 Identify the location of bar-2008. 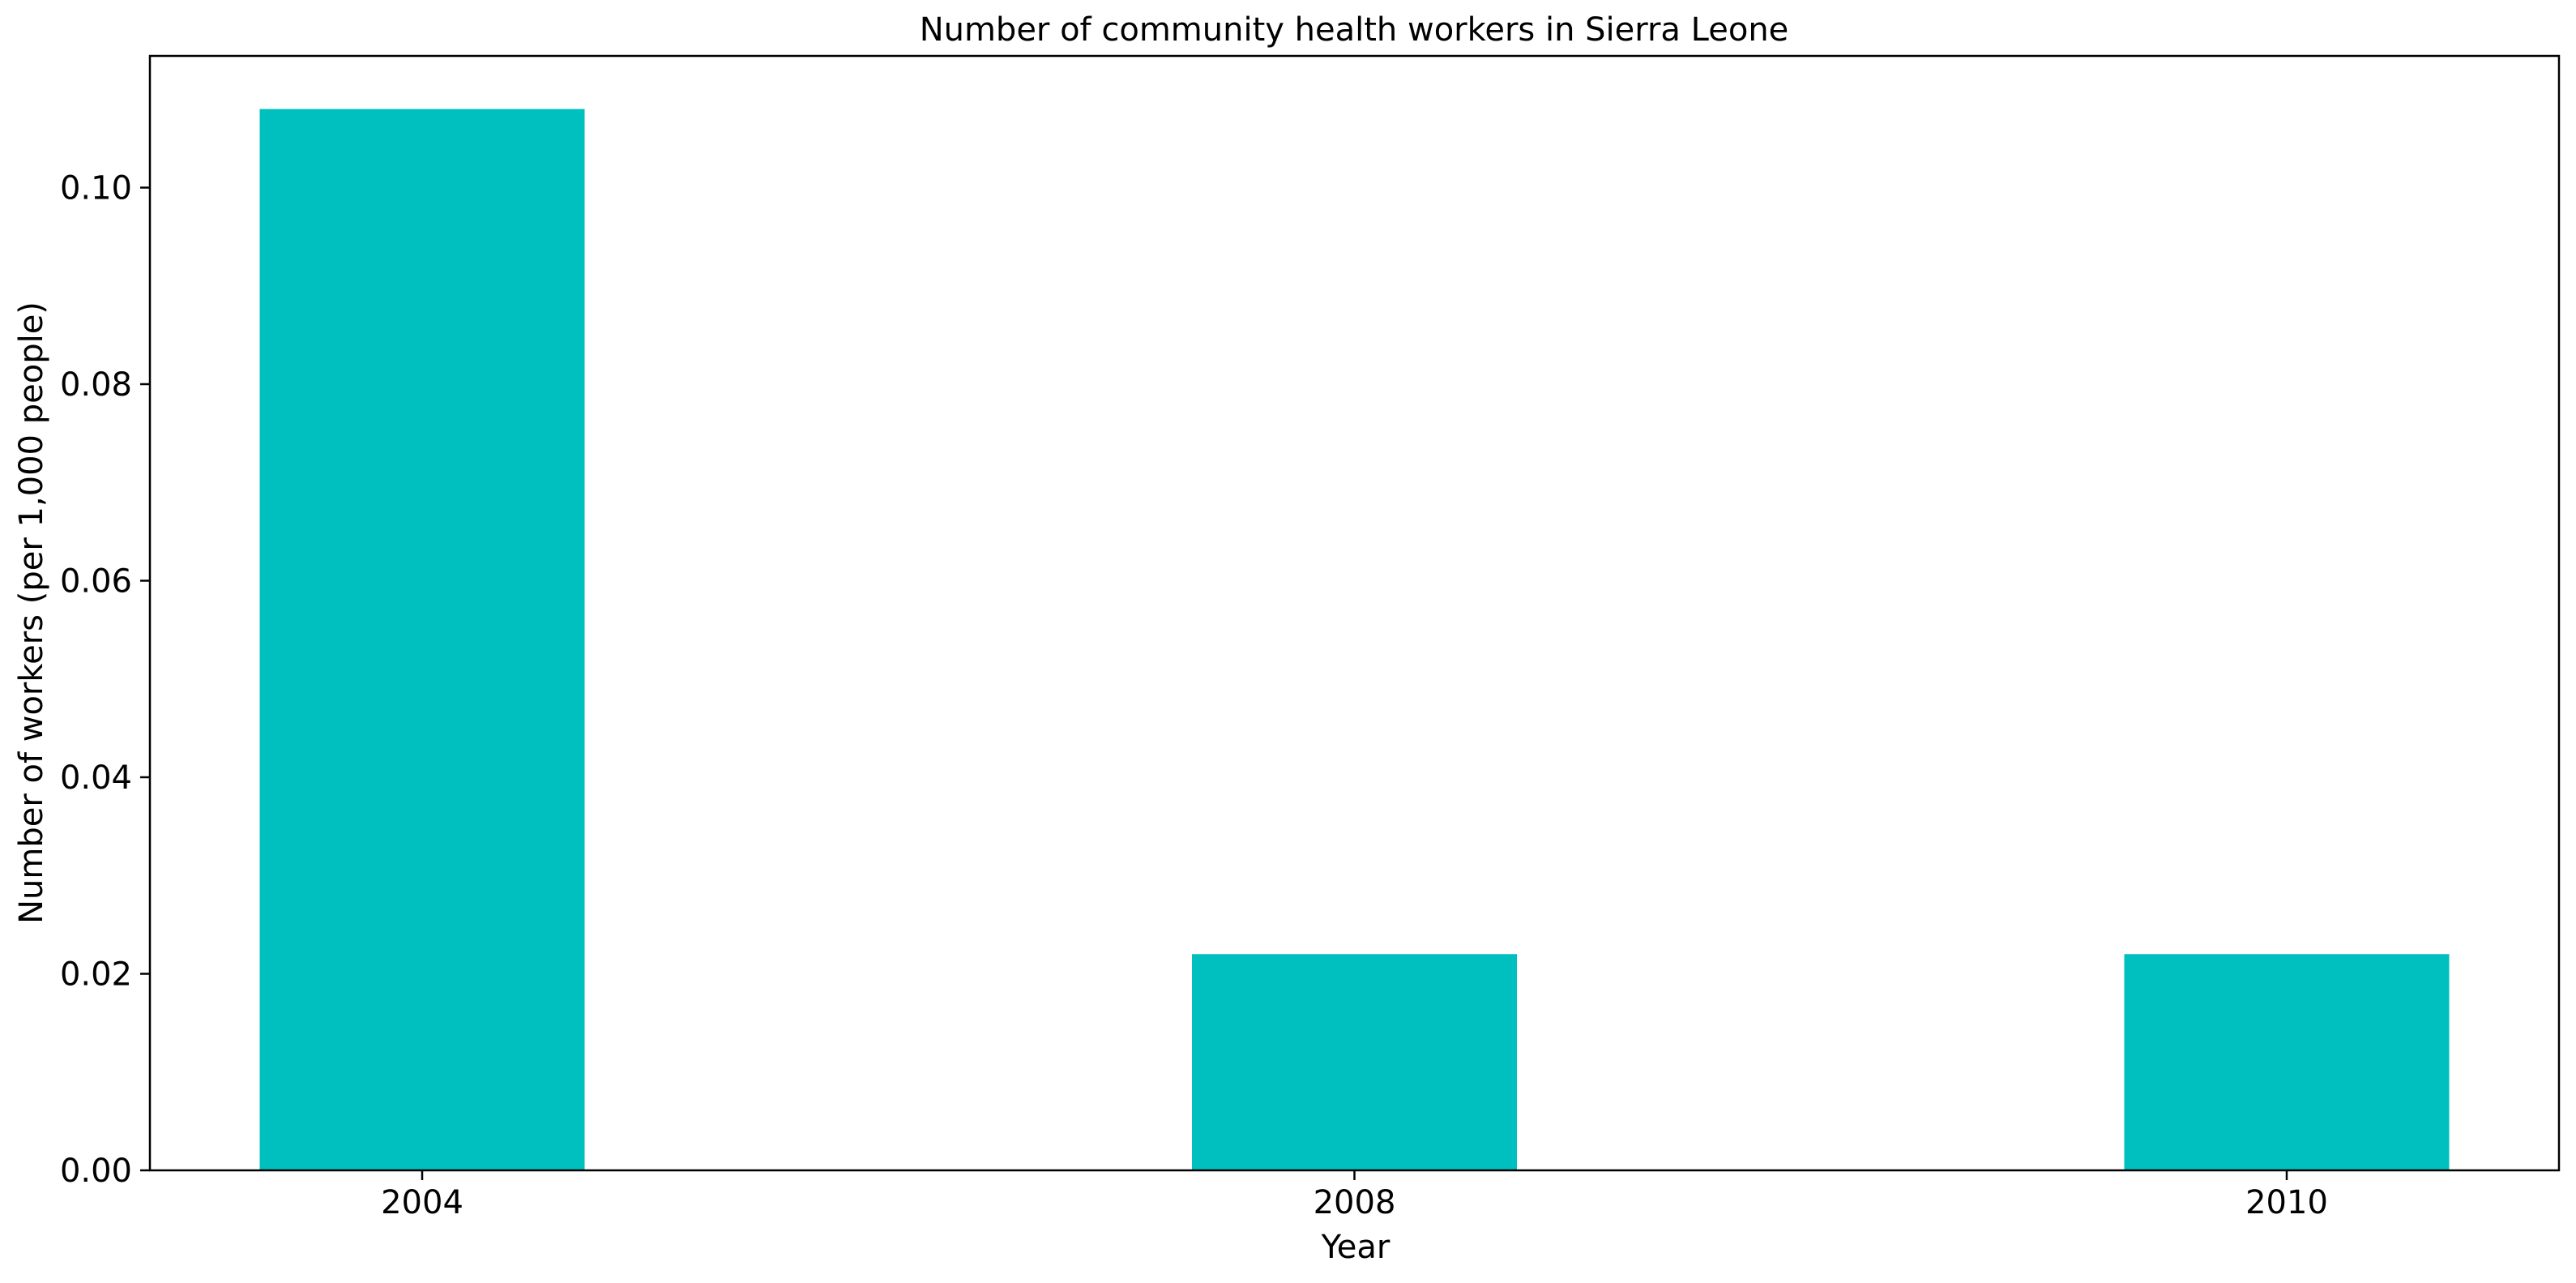
(1354, 1062).